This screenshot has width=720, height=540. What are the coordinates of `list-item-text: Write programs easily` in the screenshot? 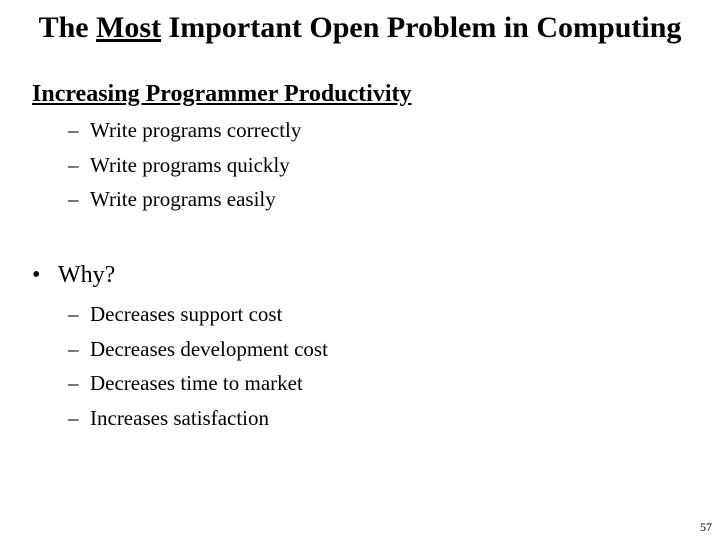 It's located at (183, 199).